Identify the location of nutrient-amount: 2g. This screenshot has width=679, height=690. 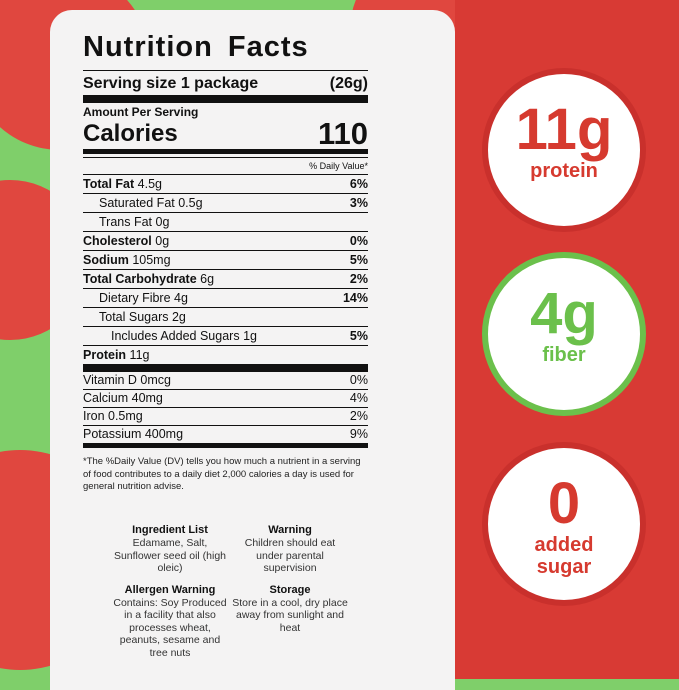
(178, 317).